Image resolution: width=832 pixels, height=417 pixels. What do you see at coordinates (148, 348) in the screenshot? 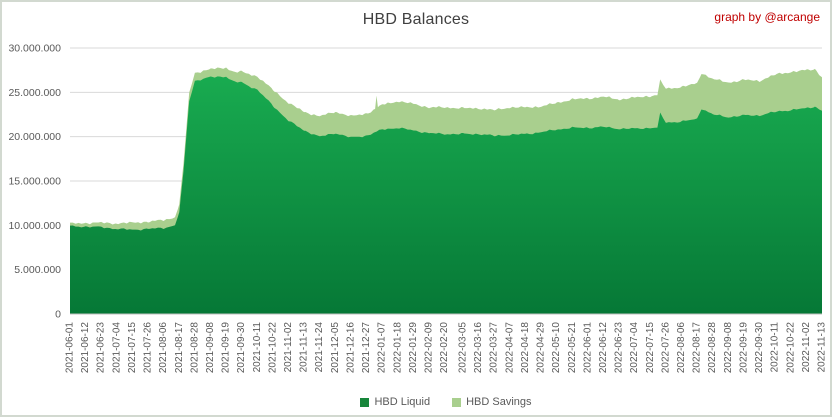
I see `x-axis-tick-label: 2021-07-26` at bounding box center [148, 348].